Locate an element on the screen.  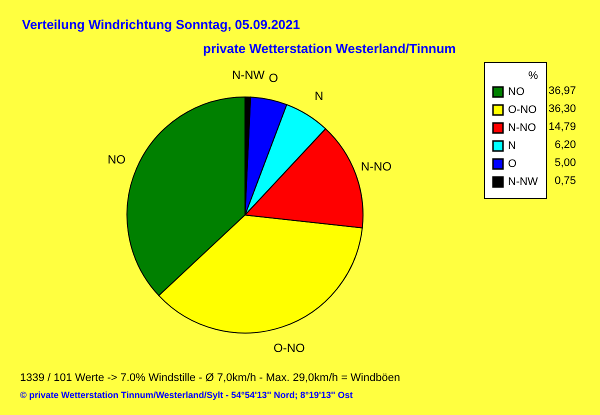
legend-label: O-NO is located at coordinates (523, 110).